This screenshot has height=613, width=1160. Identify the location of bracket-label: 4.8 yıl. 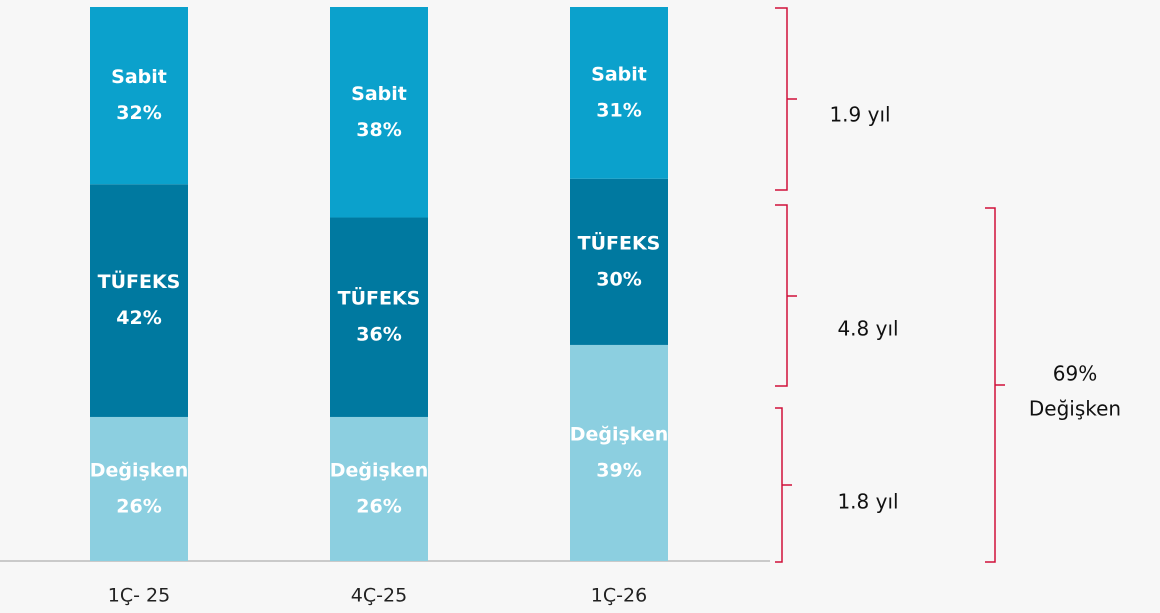
(867, 329).